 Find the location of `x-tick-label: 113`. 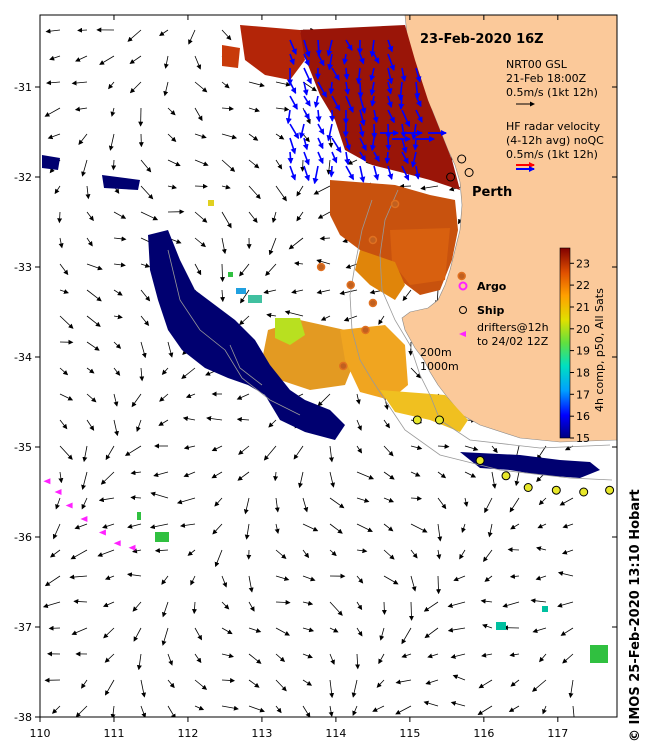

x-tick-label: 113 is located at coordinates (261, 733).